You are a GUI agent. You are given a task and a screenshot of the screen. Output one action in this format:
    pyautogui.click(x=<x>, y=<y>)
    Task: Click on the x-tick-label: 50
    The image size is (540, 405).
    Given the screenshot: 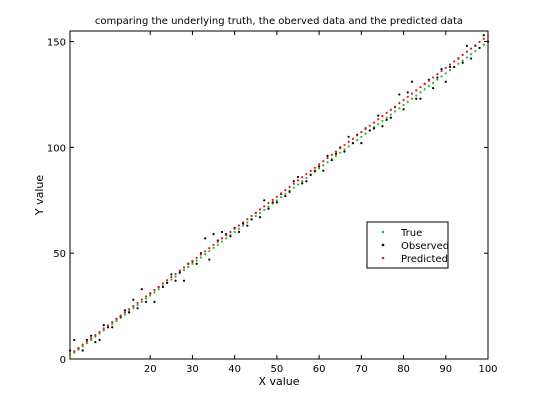 What is the action you would take?
    pyautogui.click(x=277, y=369)
    